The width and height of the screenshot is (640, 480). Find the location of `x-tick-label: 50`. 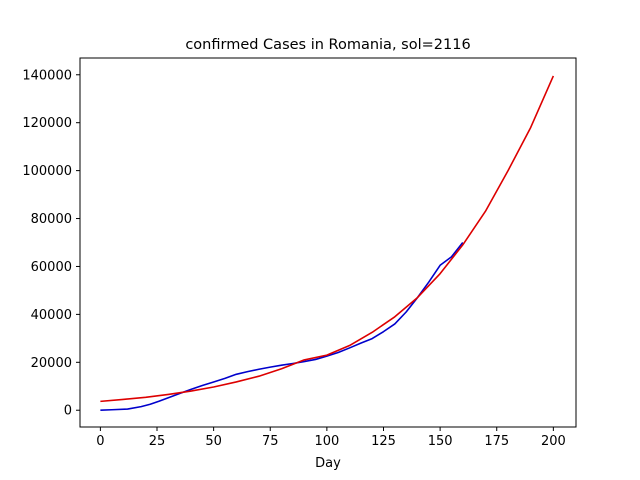

x-tick-label: 50 is located at coordinates (213, 441).